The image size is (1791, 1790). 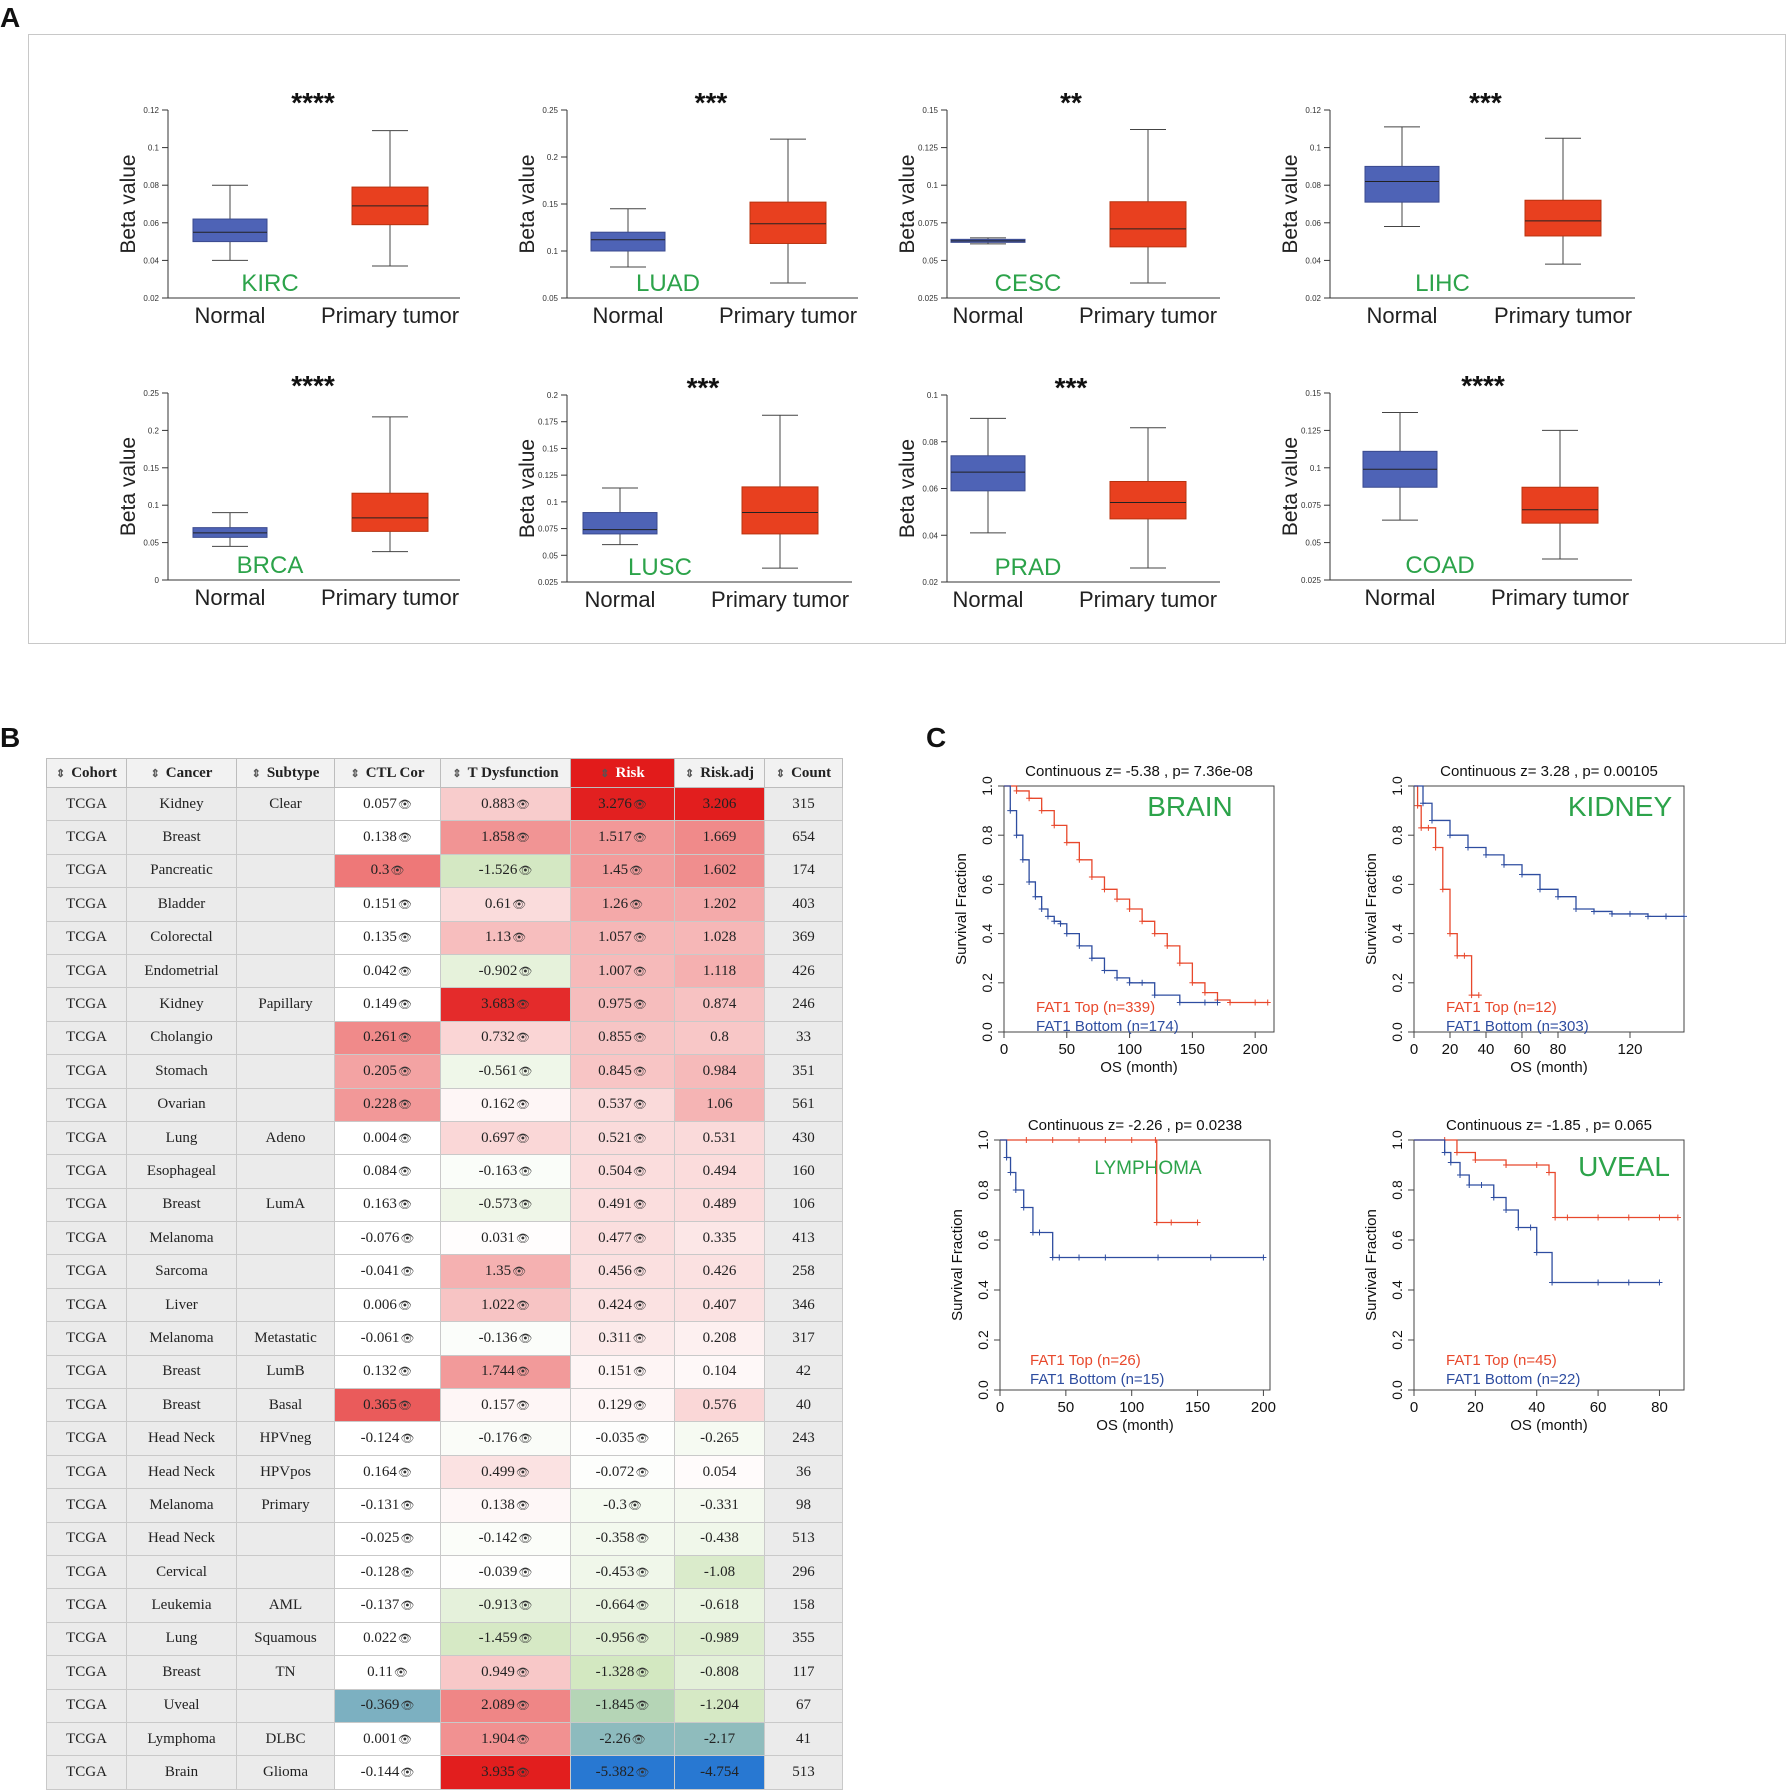 What do you see at coordinates (505, 1238) in the screenshot?
I see `cell-t-dysfunction: 0.031👁` at bounding box center [505, 1238].